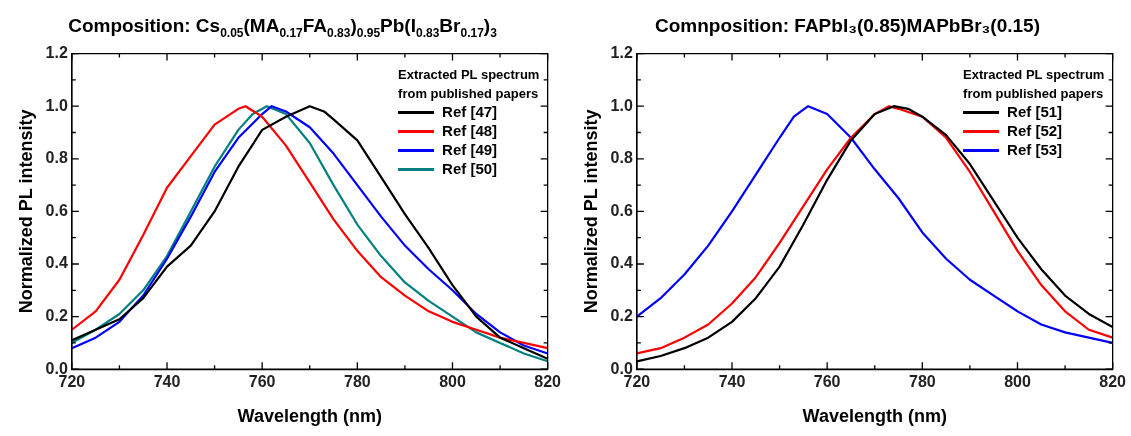 Image resolution: width=1131 pixels, height=436 pixels. What do you see at coordinates (847, 26) in the screenshot?
I see `chart-title: Comnposition: FAPbI₃(0.85)MAPbBr₃(0.15)` at bounding box center [847, 26].